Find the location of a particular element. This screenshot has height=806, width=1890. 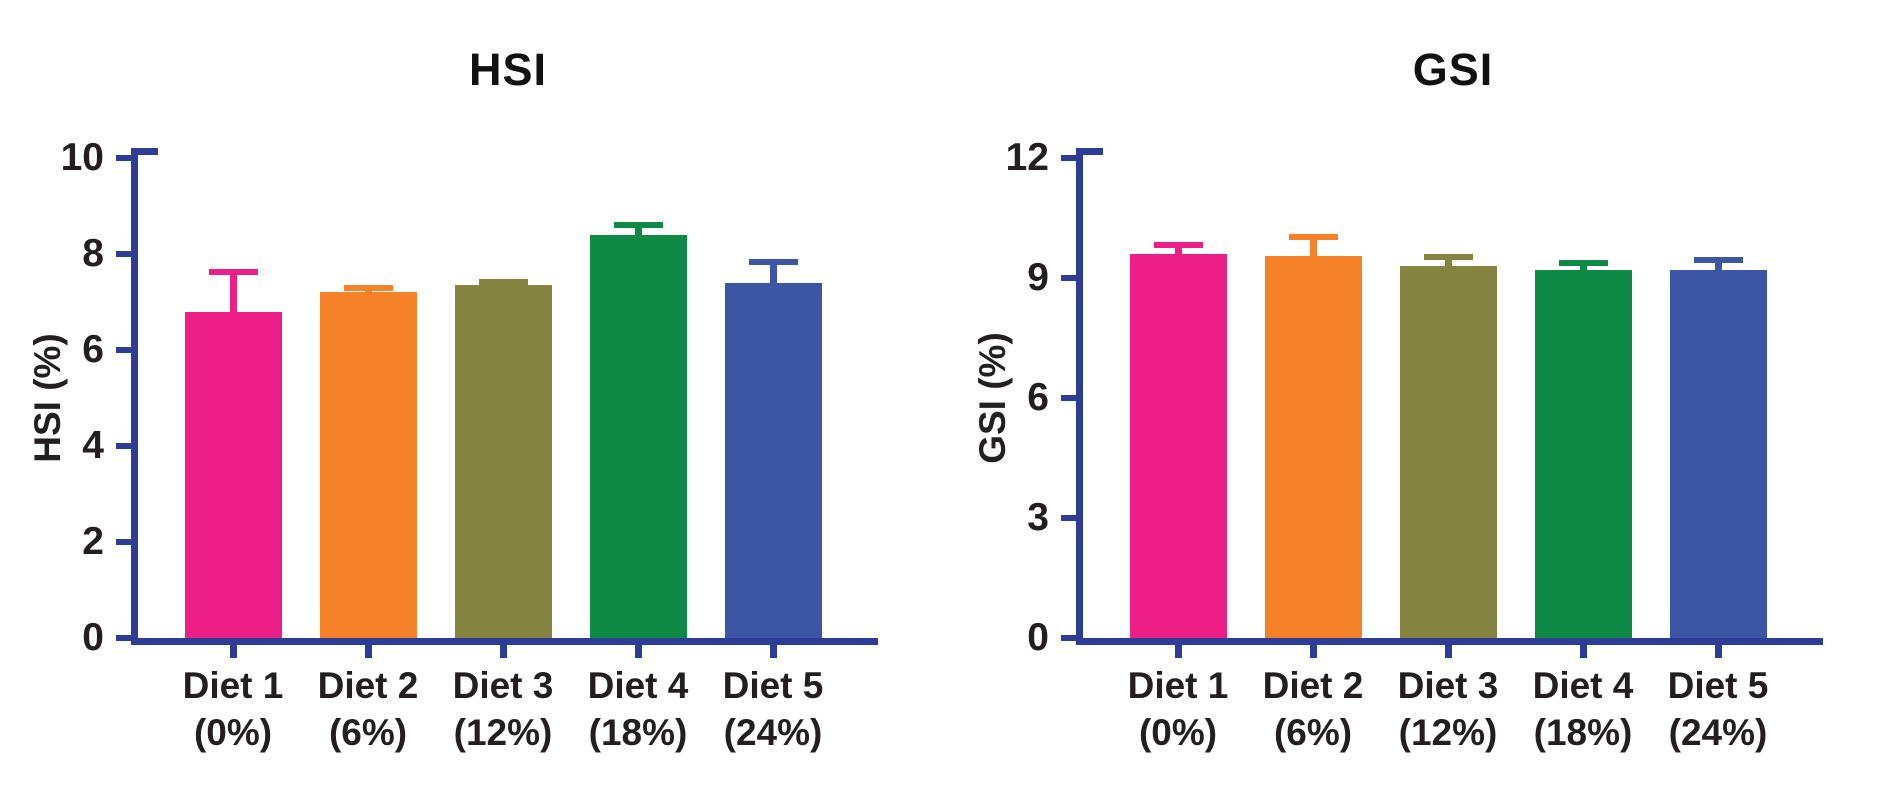

y-axis-tick-label: 4 is located at coordinates (93, 445).